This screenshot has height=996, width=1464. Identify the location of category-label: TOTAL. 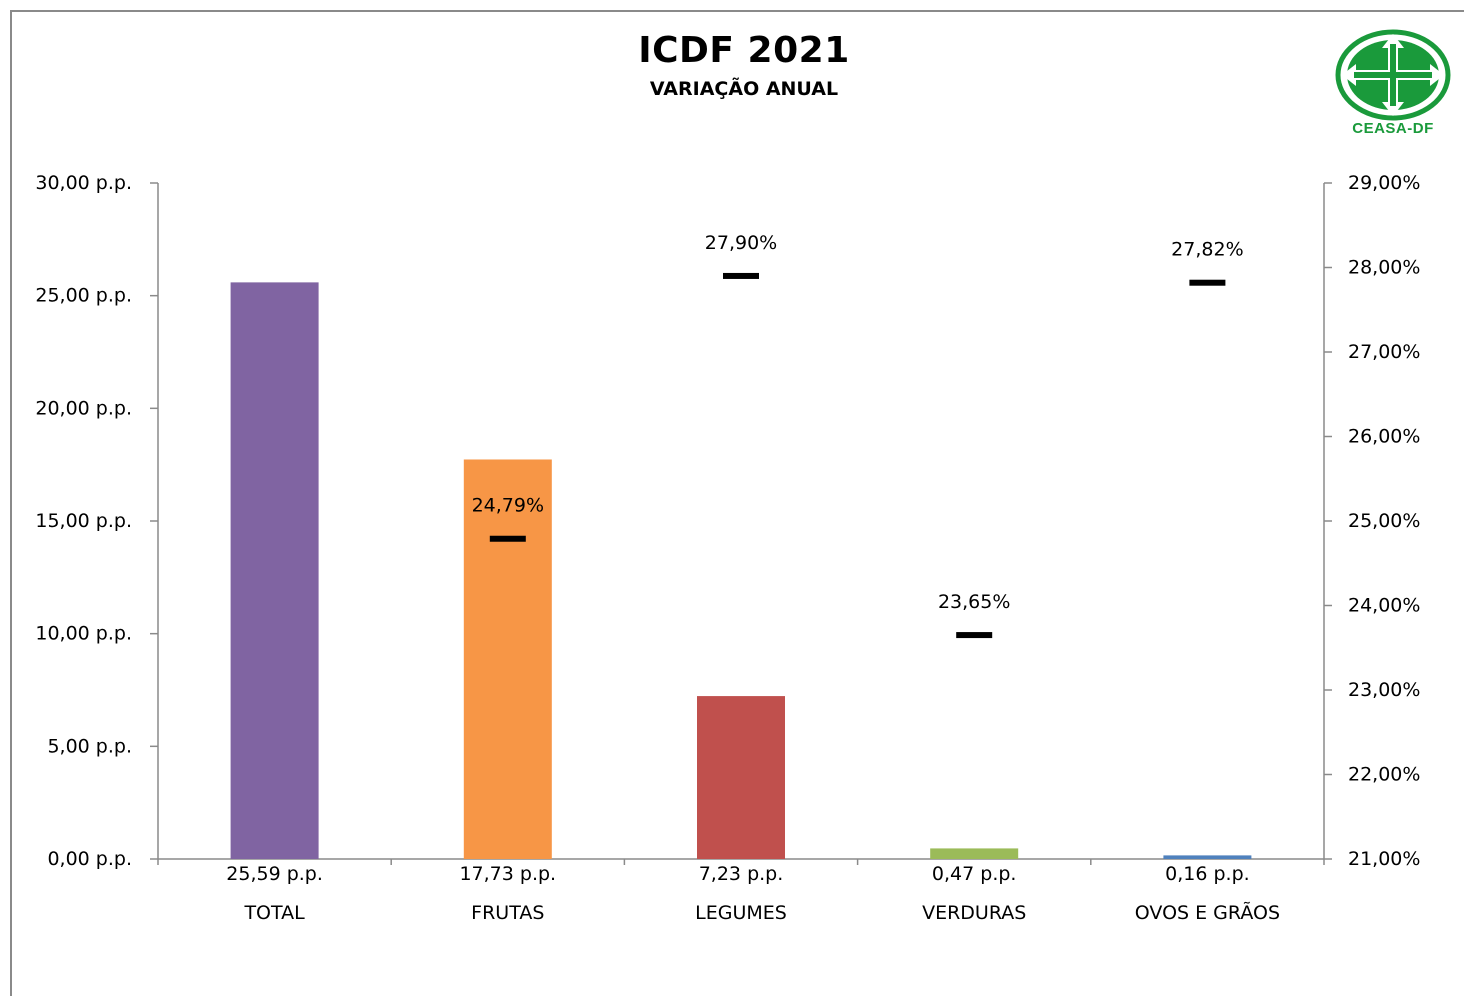
(274, 913).